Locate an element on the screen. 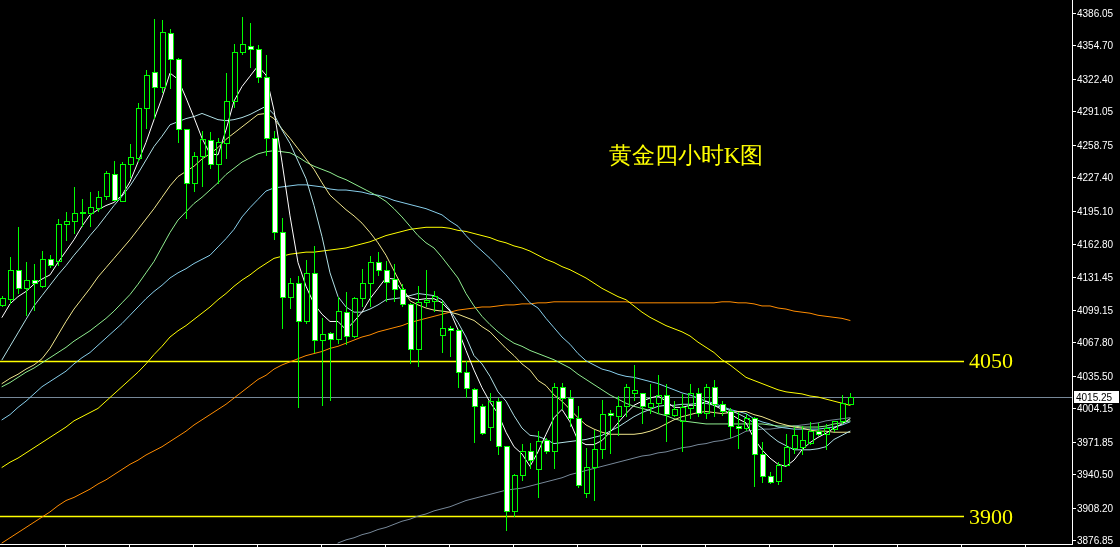 The image size is (1120, 547). y-tick-label: 3876.85 is located at coordinates (1095, 540).